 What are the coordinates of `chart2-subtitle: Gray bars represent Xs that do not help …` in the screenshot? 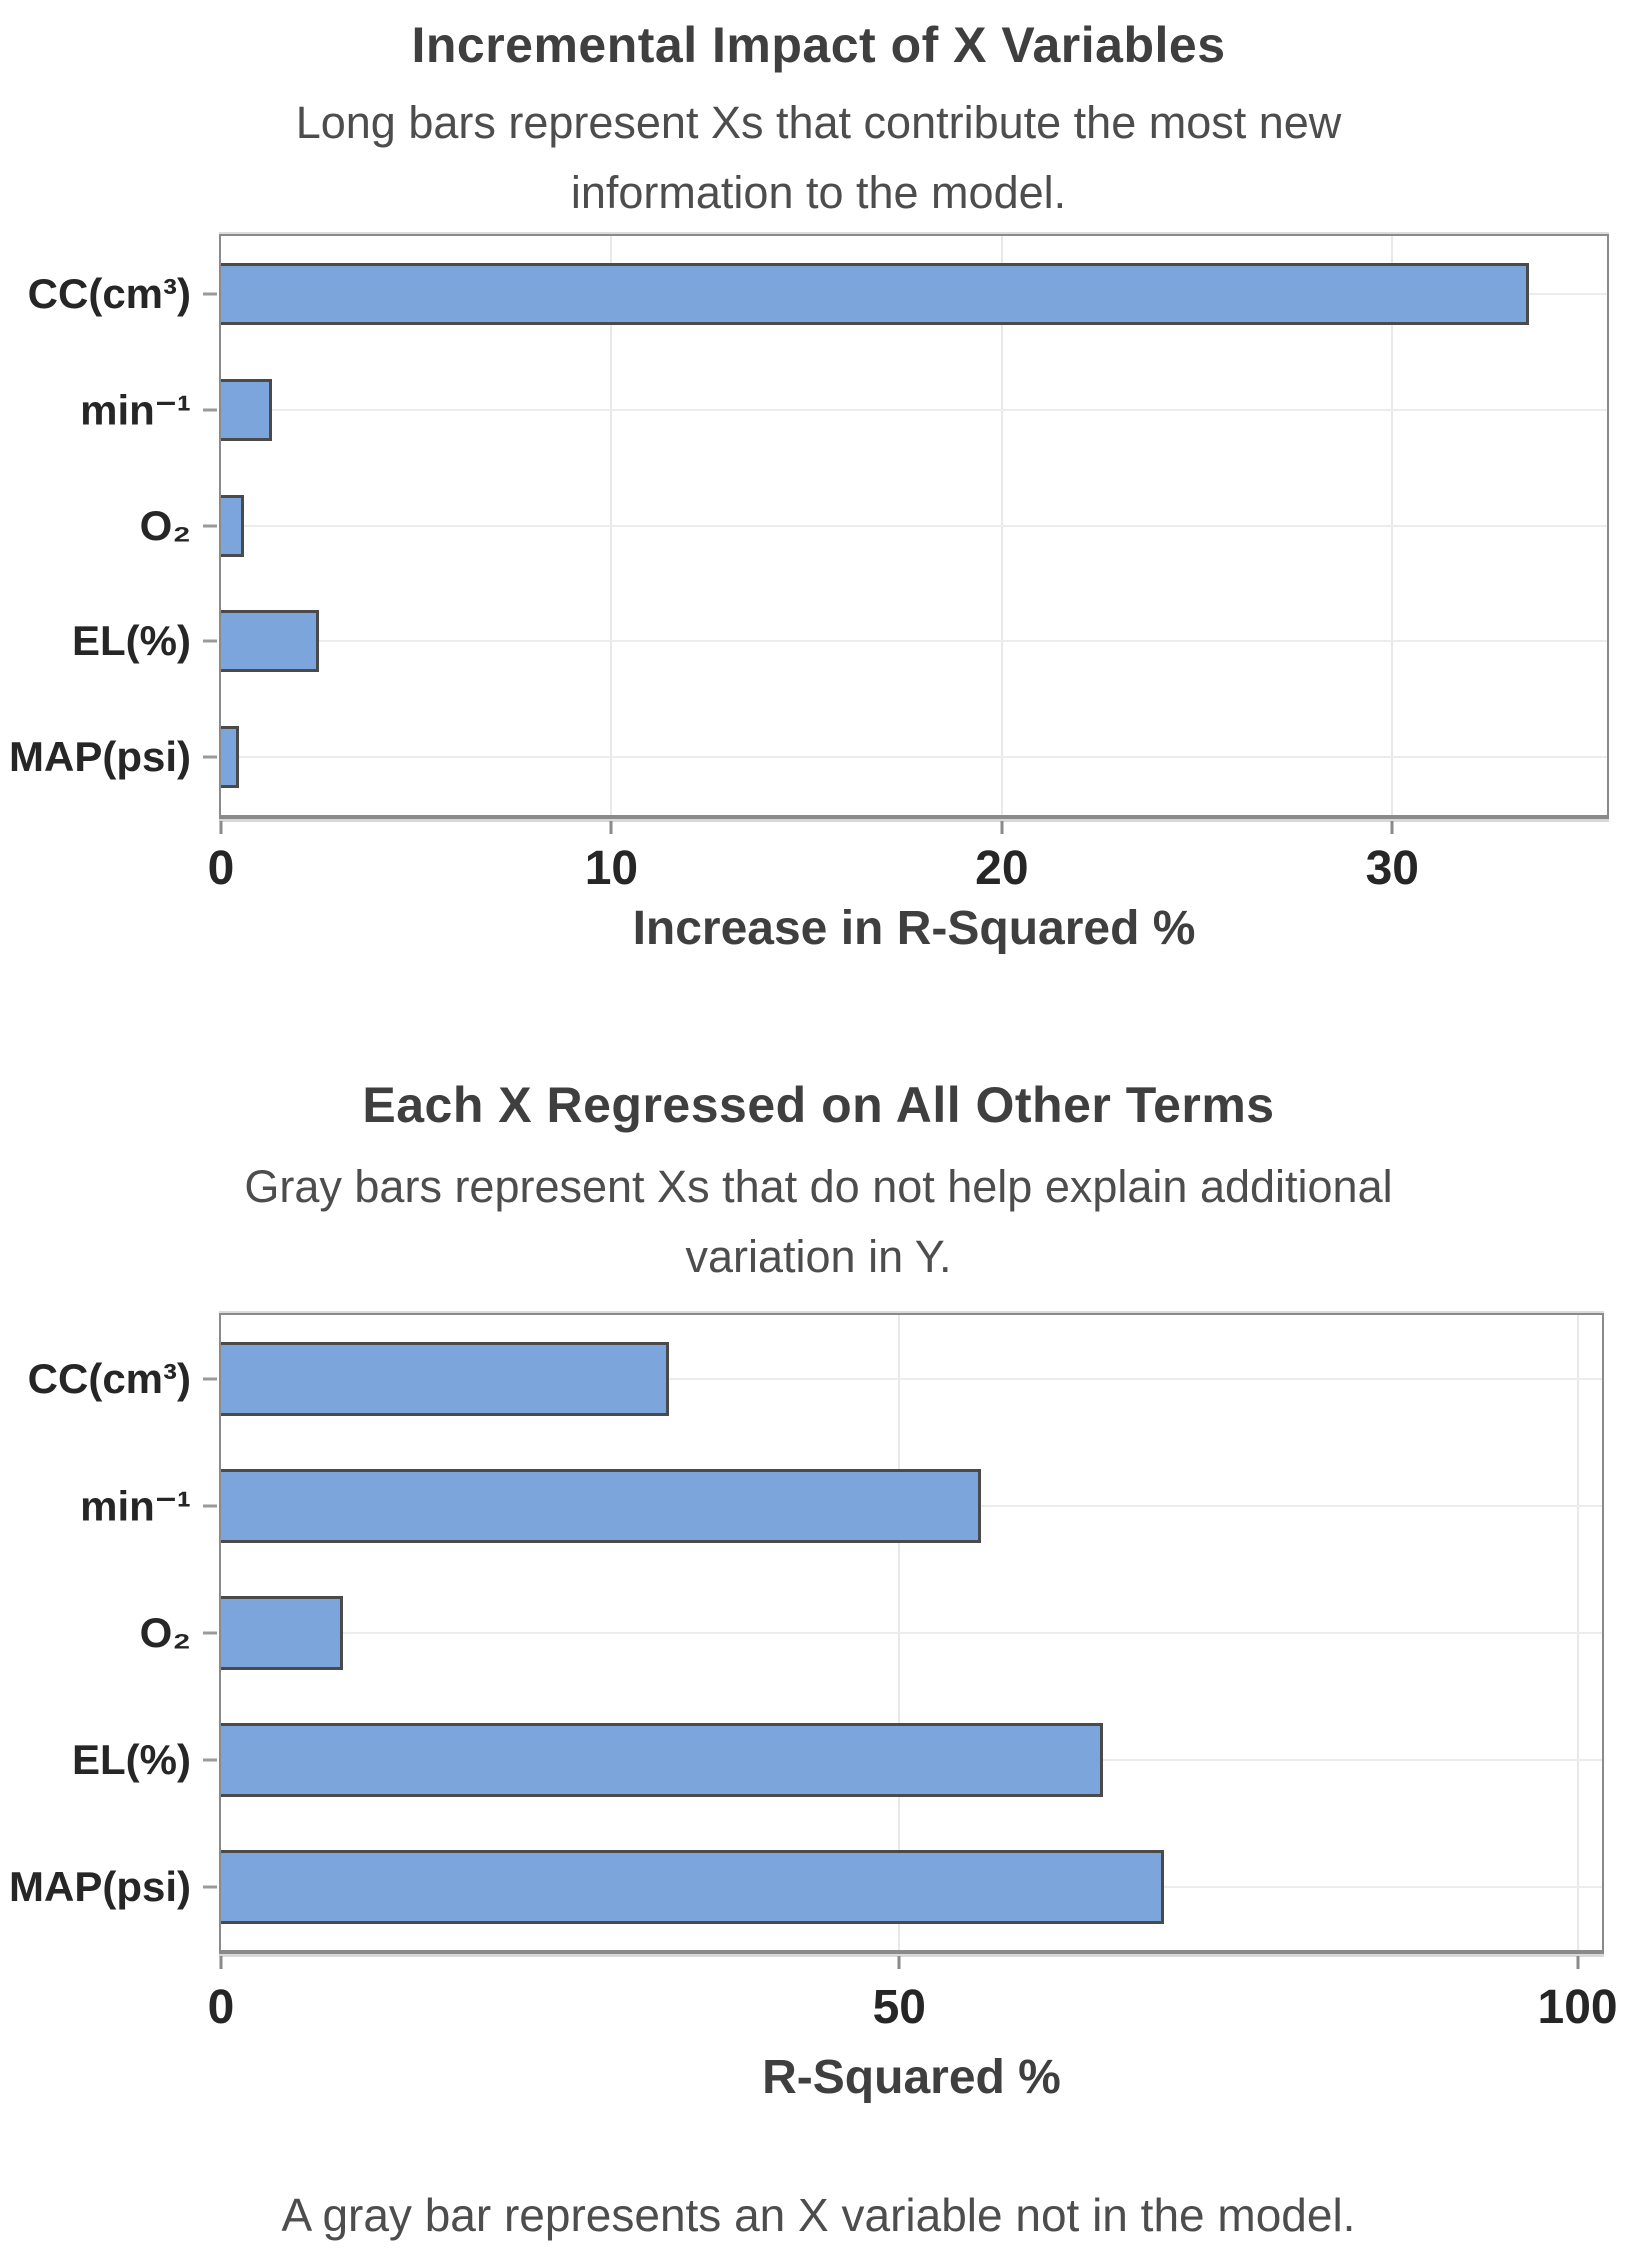 It's located at (818, 1221).